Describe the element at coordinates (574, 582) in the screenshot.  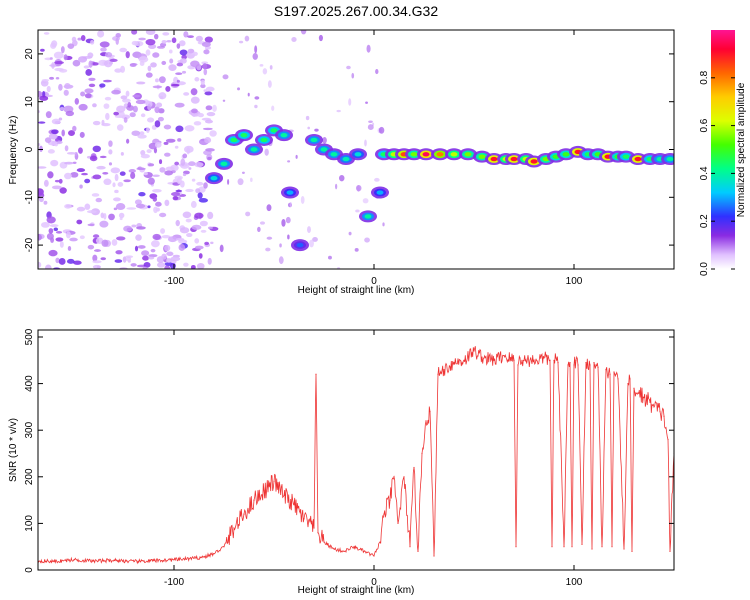
I see `x-tick-label: 100` at that location.